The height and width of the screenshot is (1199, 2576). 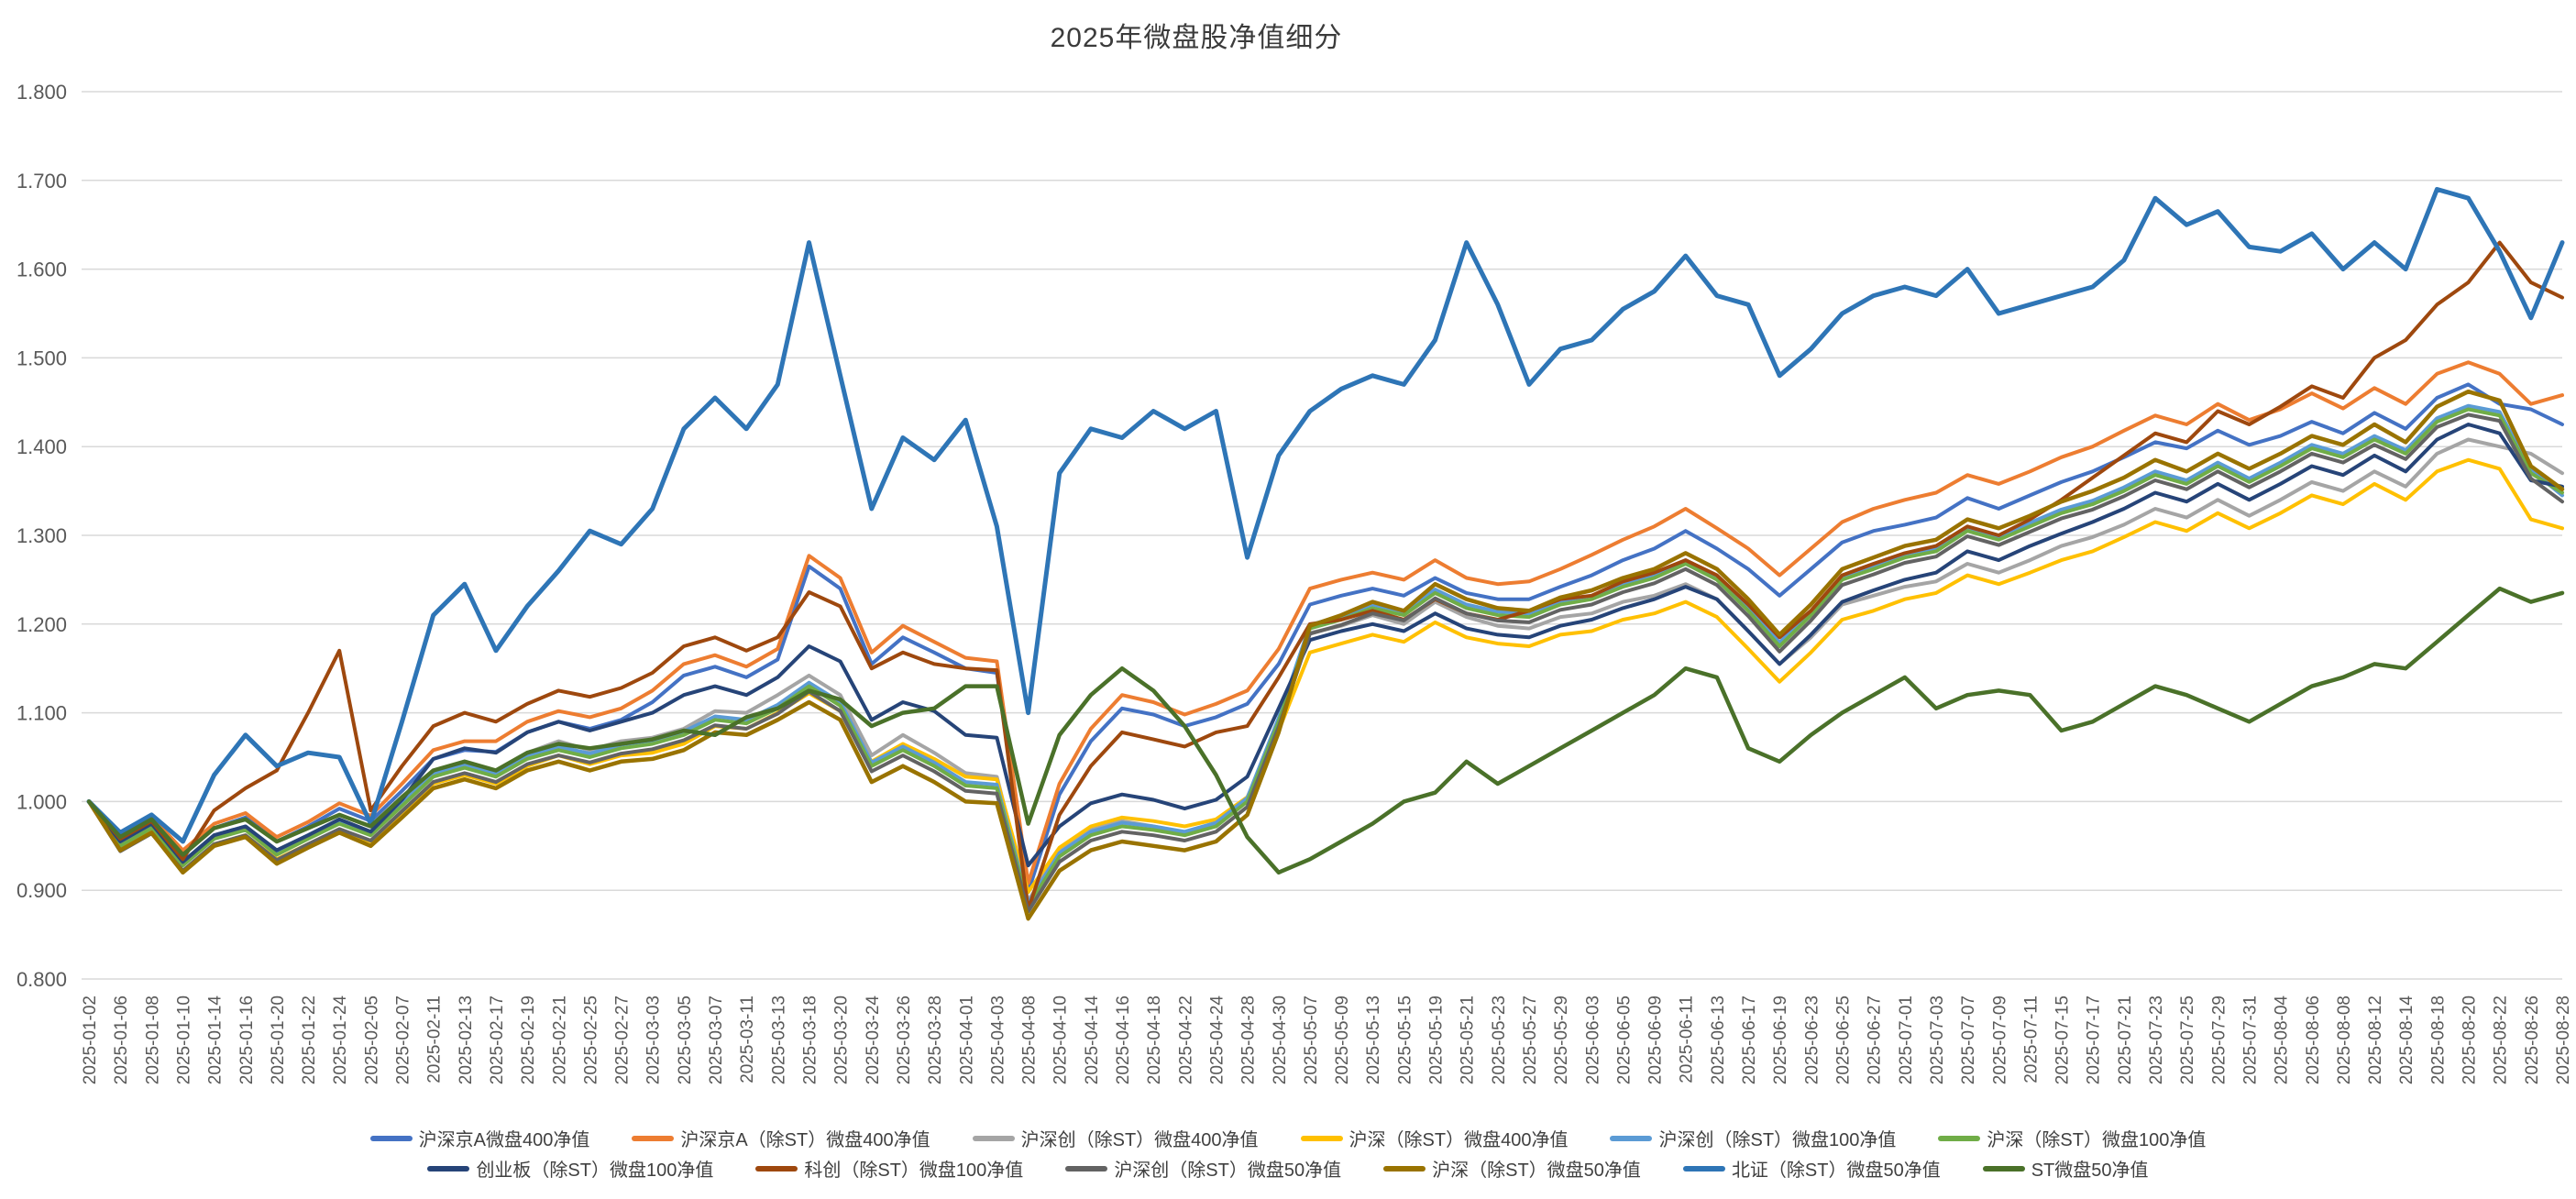 I want to click on x-tick-label: 2025-05-19, so click(x=1437, y=1040).